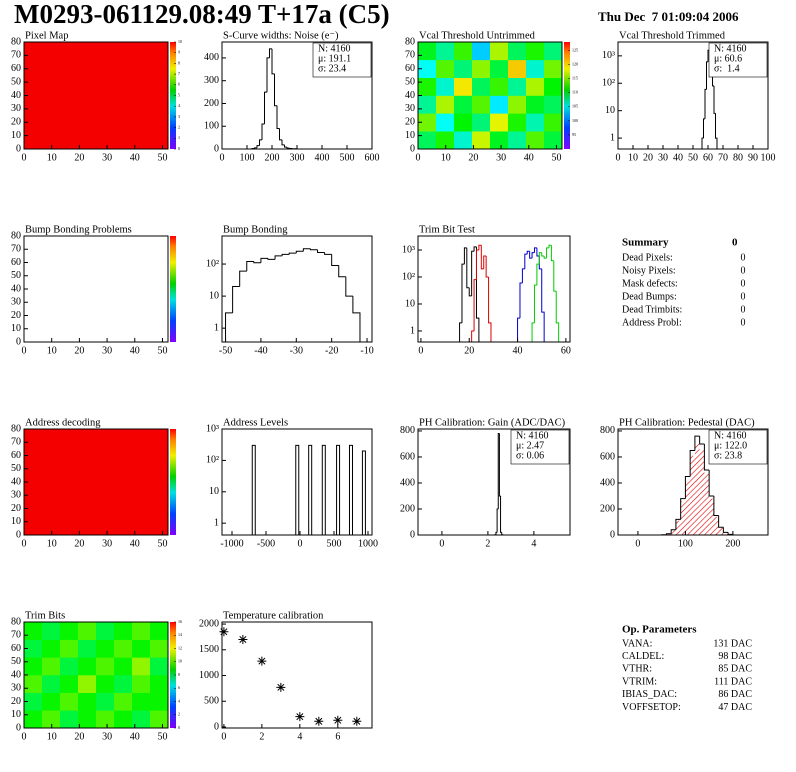  Describe the element at coordinates (209, 623) in the screenshot. I see `y-tick-label: 2000` at that location.